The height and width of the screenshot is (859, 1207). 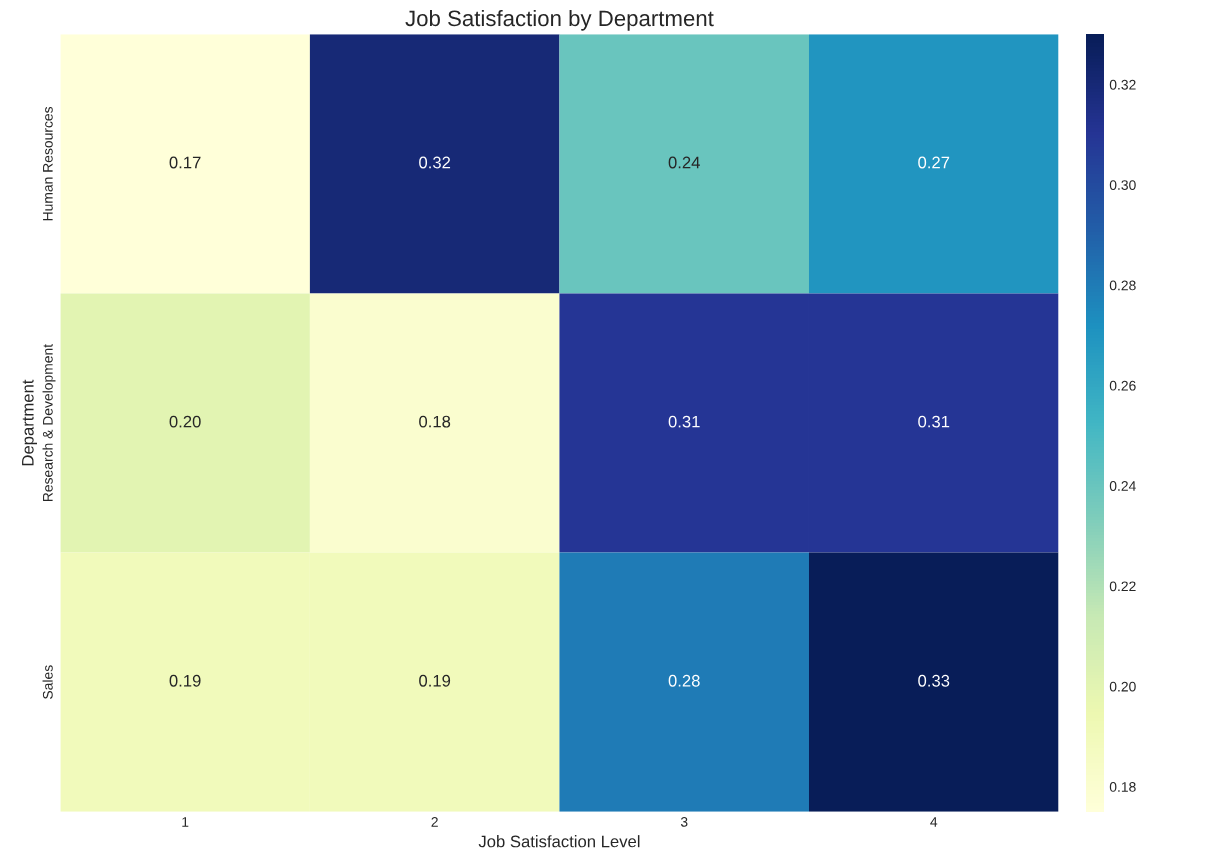 I want to click on data-label: 0.27, so click(x=934, y=162).